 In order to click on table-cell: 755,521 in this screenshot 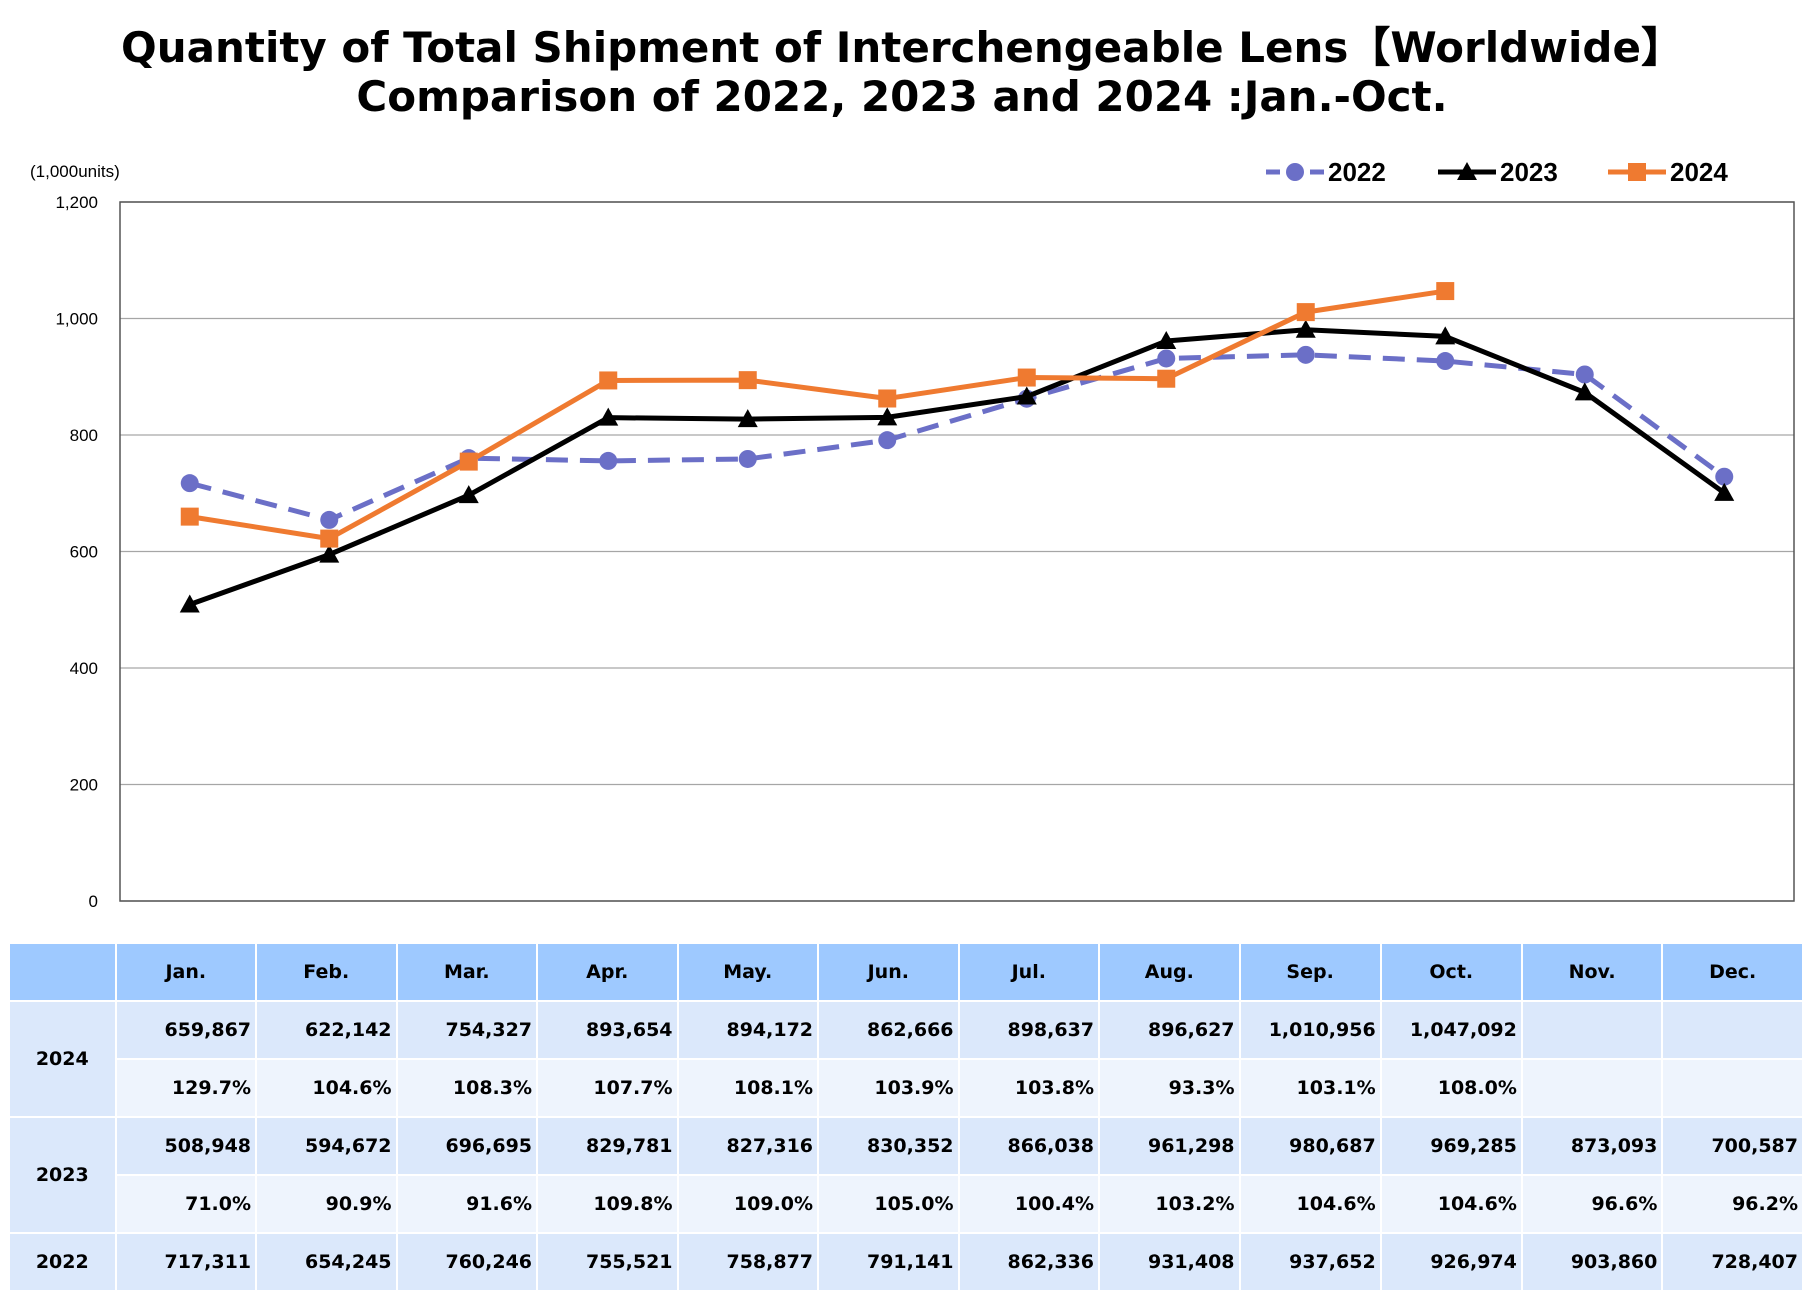, I will do `click(607, 1262)`.